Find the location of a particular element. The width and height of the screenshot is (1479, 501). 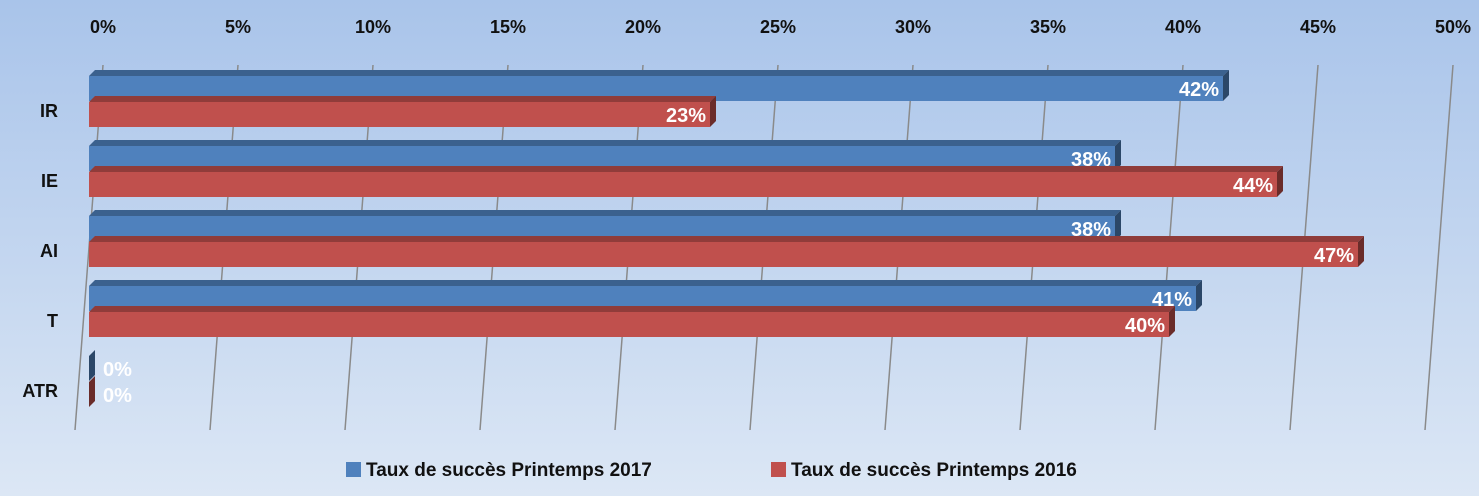

value-label: 44% is located at coordinates (1253, 186).